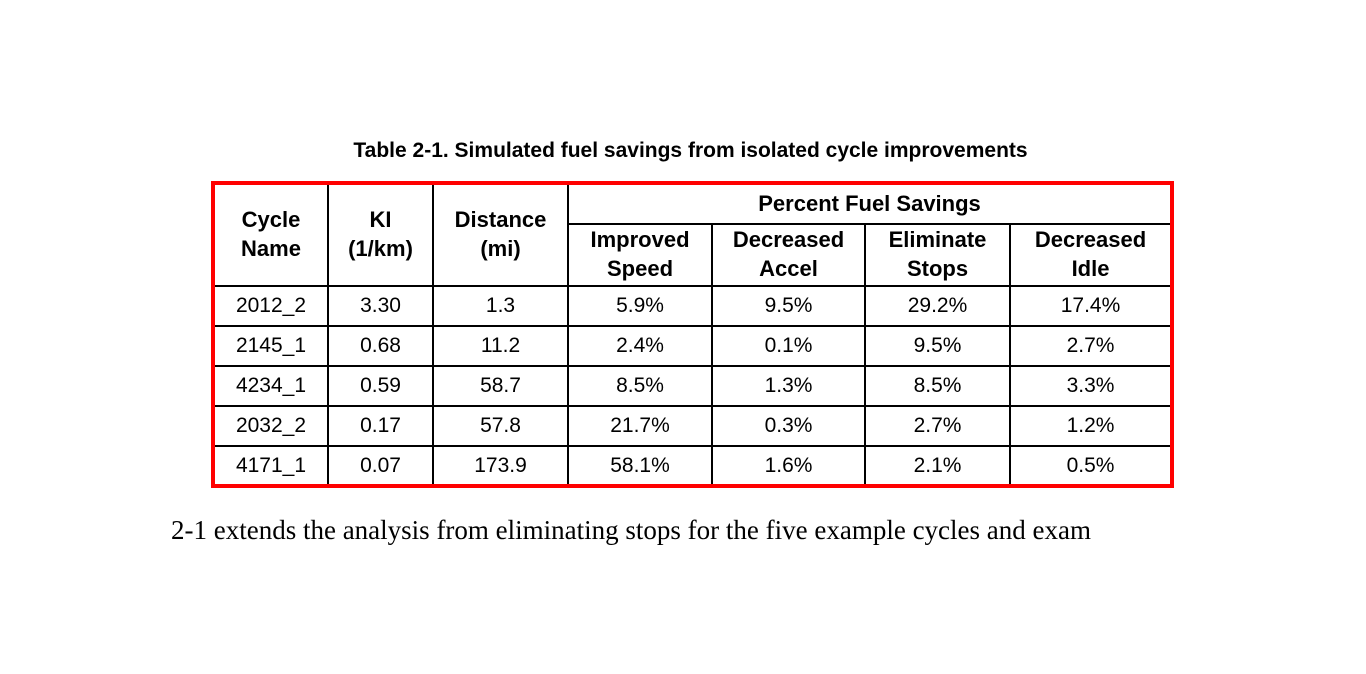  What do you see at coordinates (640, 386) in the screenshot?
I see `cell-improved-speed: 8.5%` at bounding box center [640, 386].